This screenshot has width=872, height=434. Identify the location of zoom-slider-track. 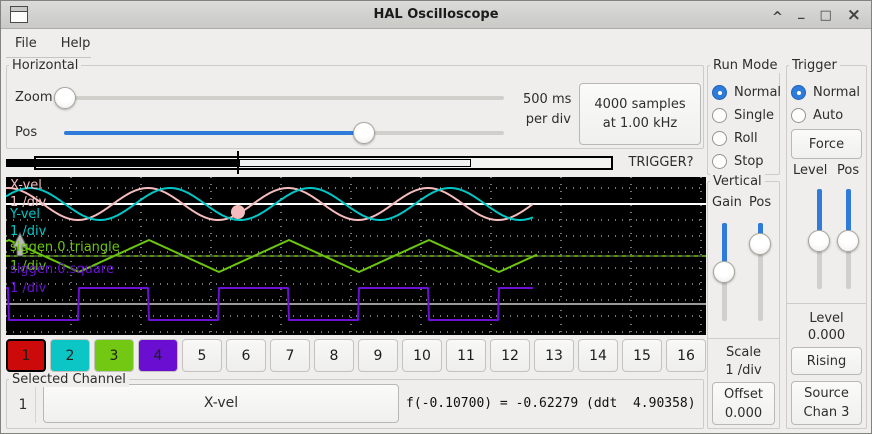
(280, 98).